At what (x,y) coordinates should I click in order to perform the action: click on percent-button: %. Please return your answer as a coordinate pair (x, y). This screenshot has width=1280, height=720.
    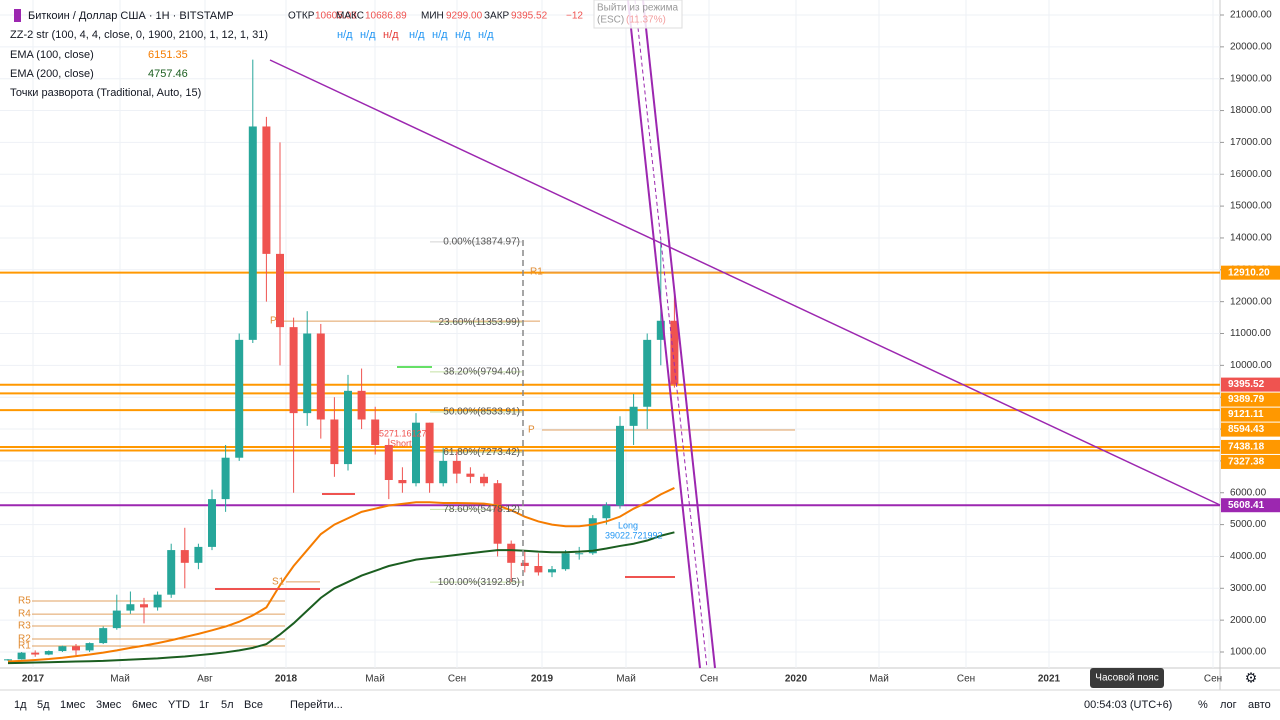
    Looking at the image, I should click on (1203, 705).